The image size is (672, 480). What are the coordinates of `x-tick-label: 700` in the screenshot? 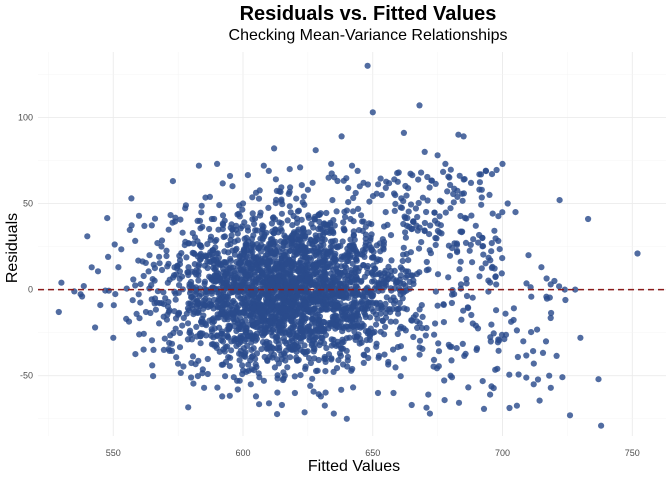 It's located at (502, 453).